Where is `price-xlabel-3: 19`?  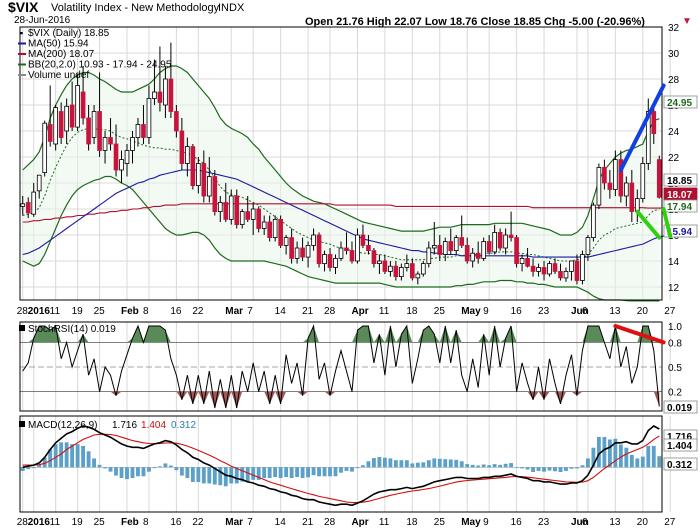
price-xlabel-3: 19 is located at coordinates (78, 311).